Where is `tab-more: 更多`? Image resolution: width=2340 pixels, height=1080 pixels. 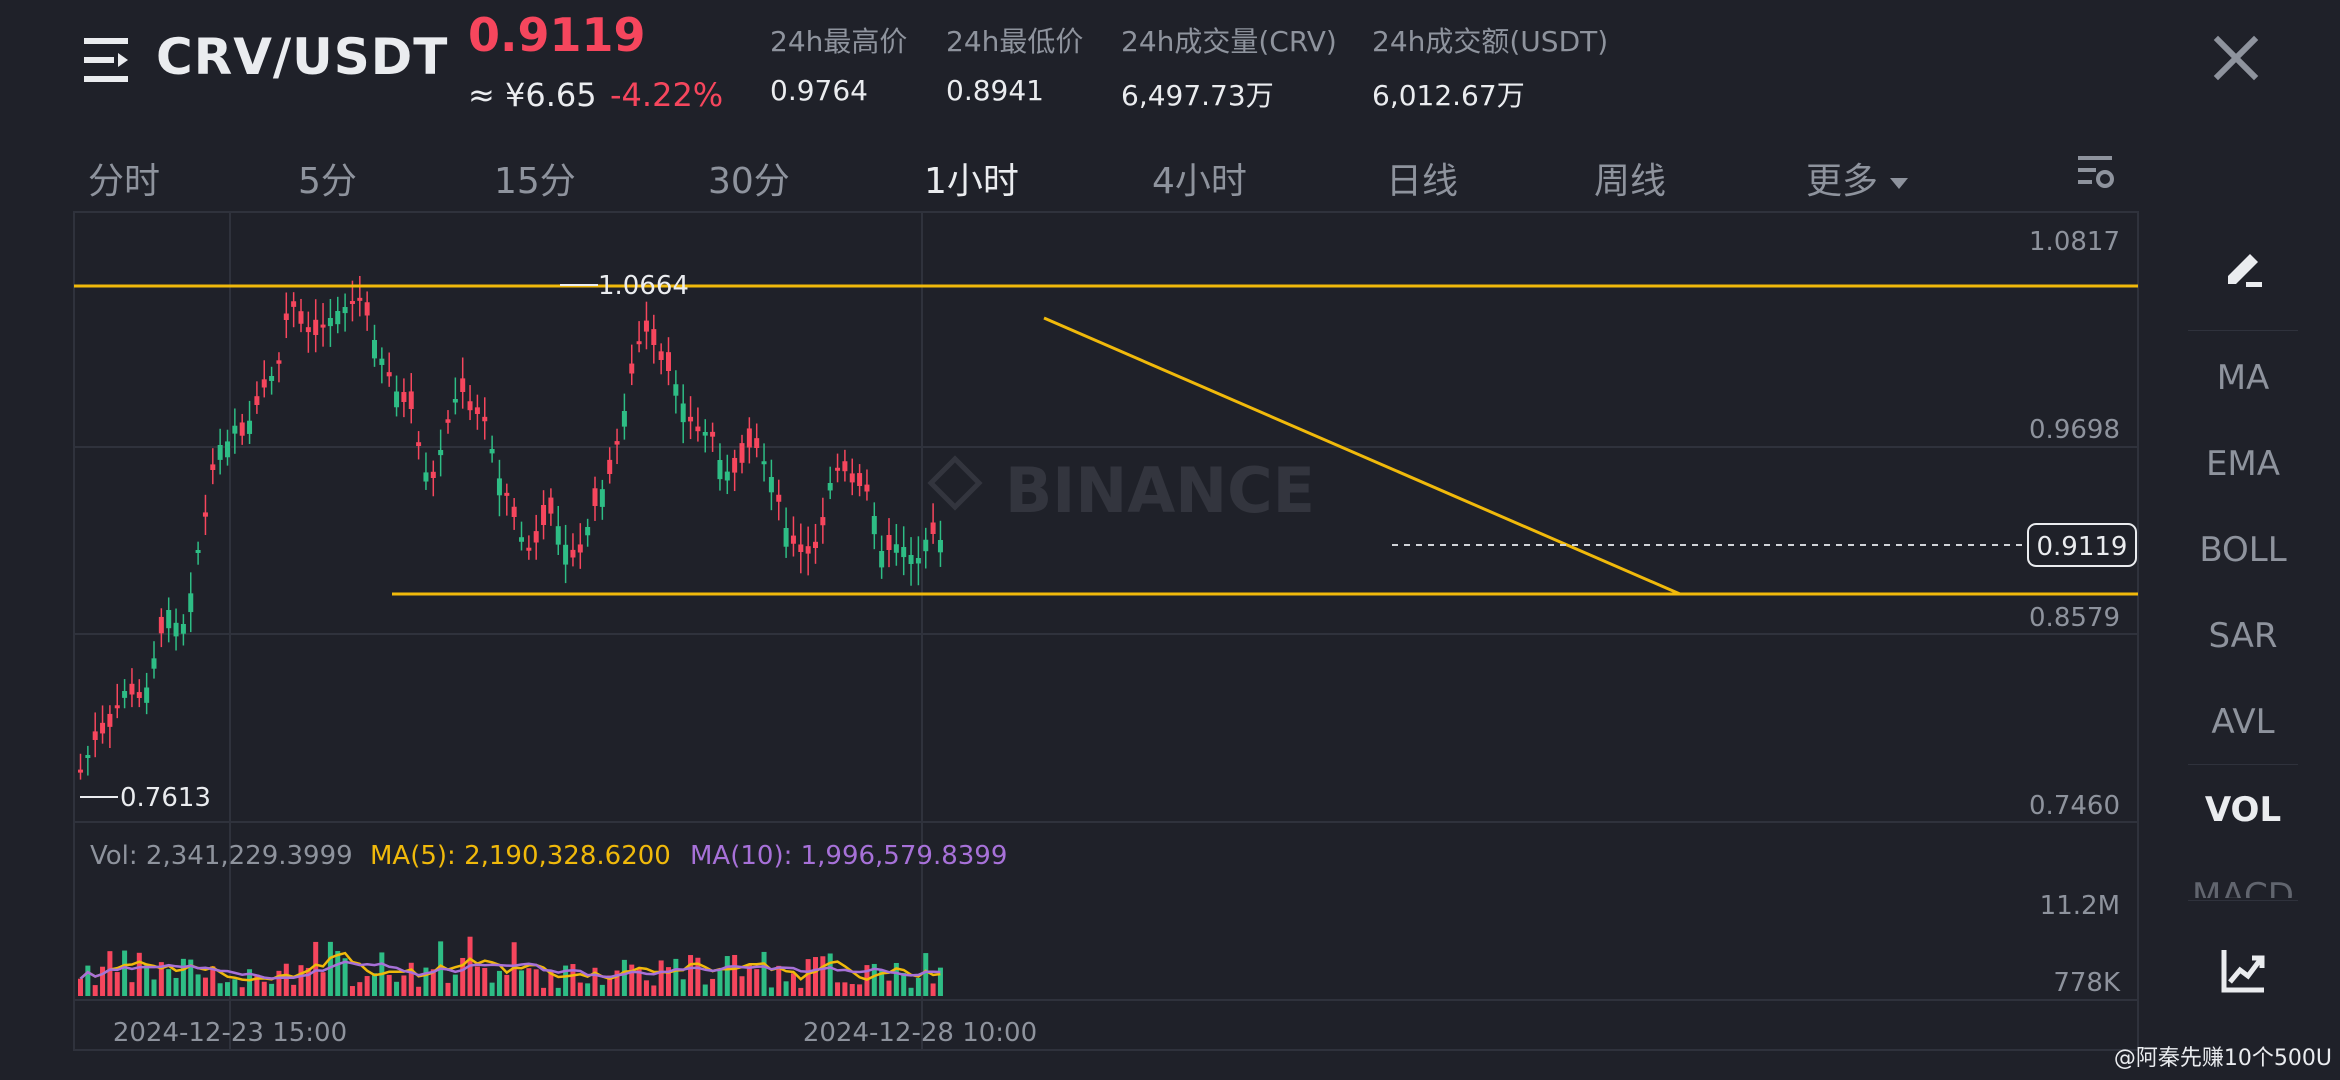 tab-more: 更多 is located at coordinates (1857, 178).